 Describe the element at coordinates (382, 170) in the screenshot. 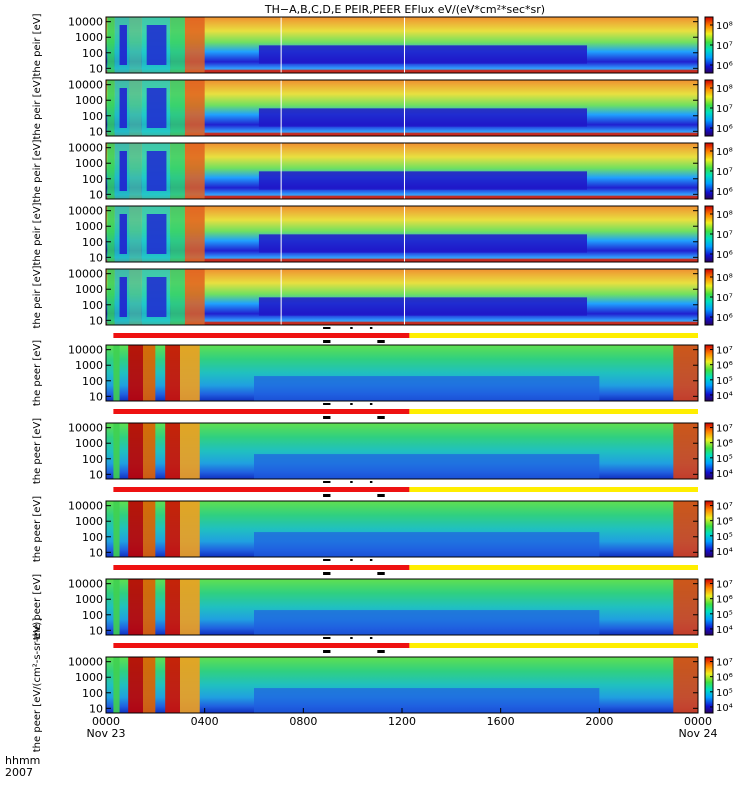

I see `spectrogram-panel-3: 10 100 1000 10000 the peir [eV] 10⁸ 10⁷ 10⁶` at that location.